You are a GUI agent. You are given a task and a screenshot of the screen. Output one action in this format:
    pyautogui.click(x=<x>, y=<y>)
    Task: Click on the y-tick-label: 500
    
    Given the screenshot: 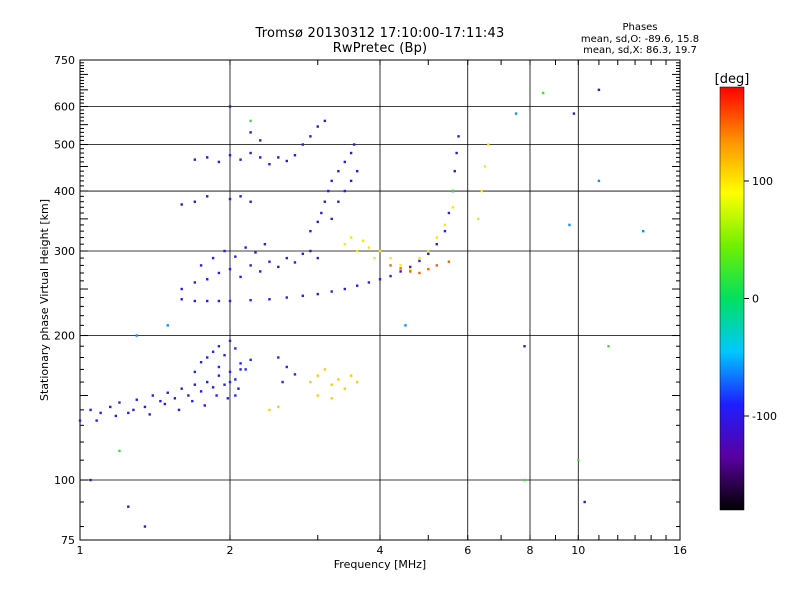 What is the action you would take?
    pyautogui.click(x=64, y=145)
    